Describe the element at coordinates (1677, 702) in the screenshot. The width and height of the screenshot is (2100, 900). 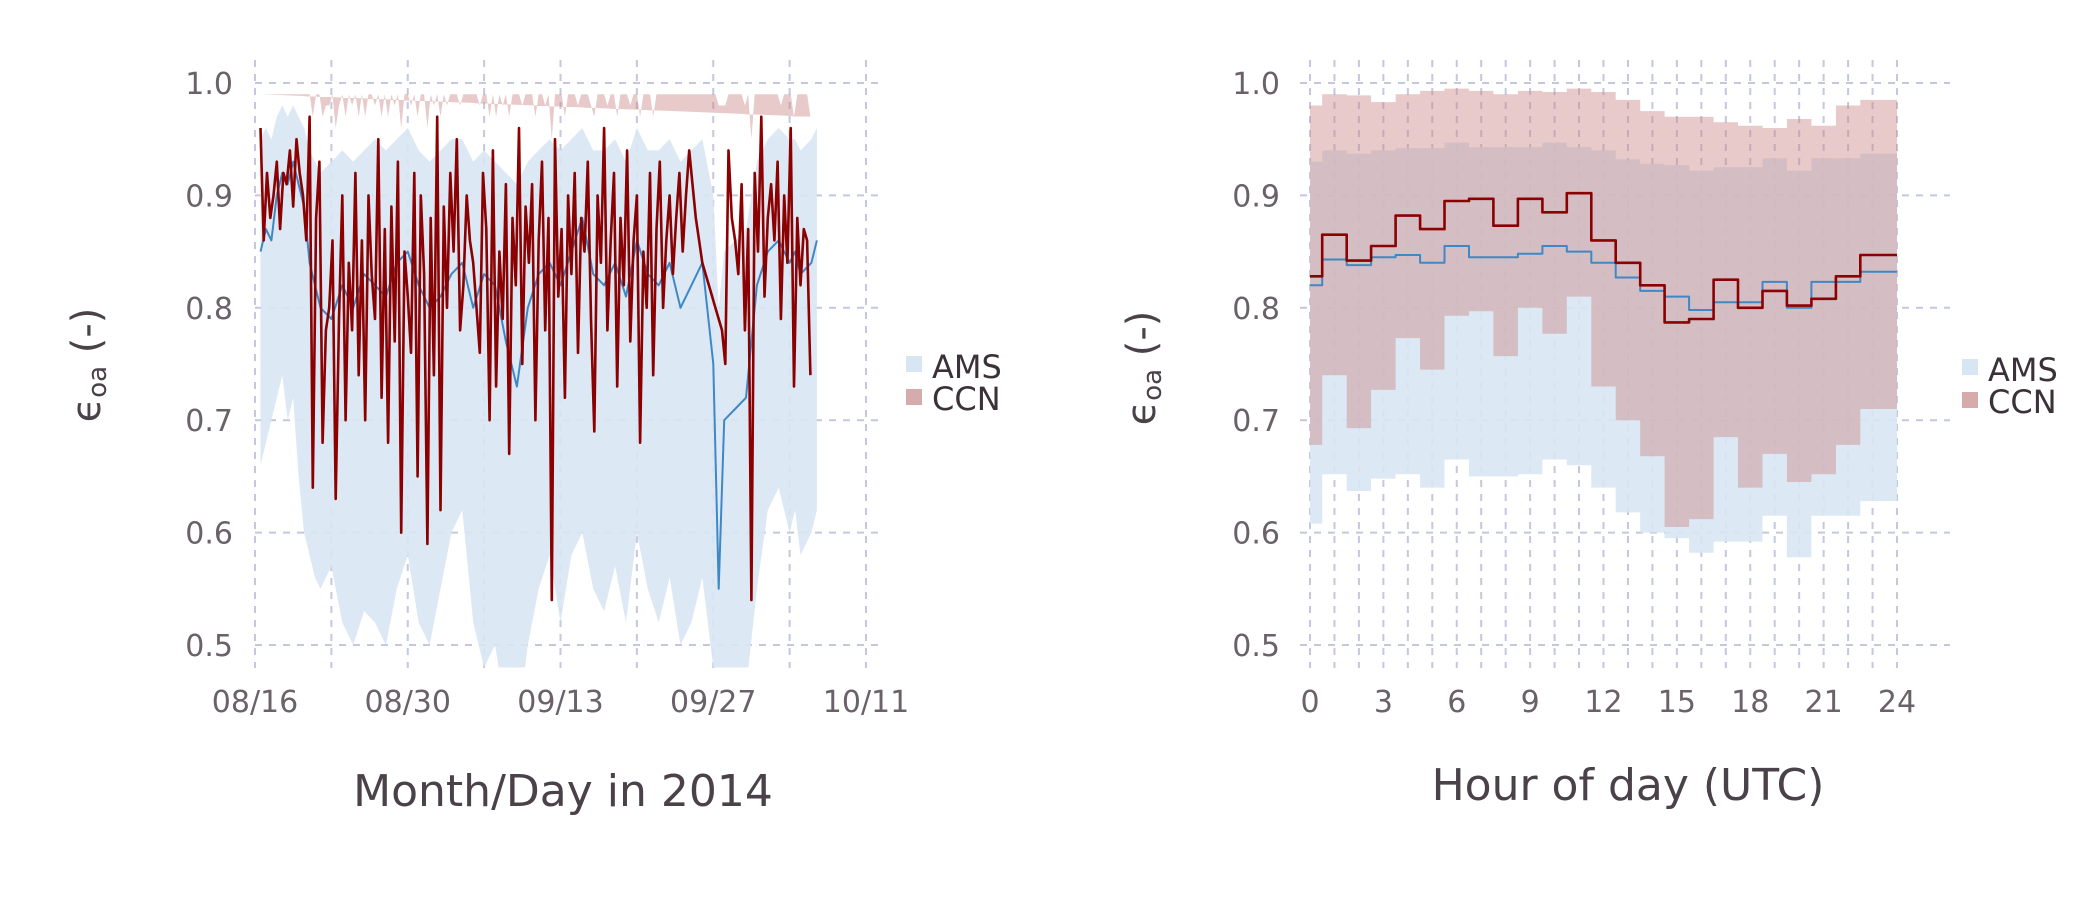
I see `x-tick-label: 15` at that location.